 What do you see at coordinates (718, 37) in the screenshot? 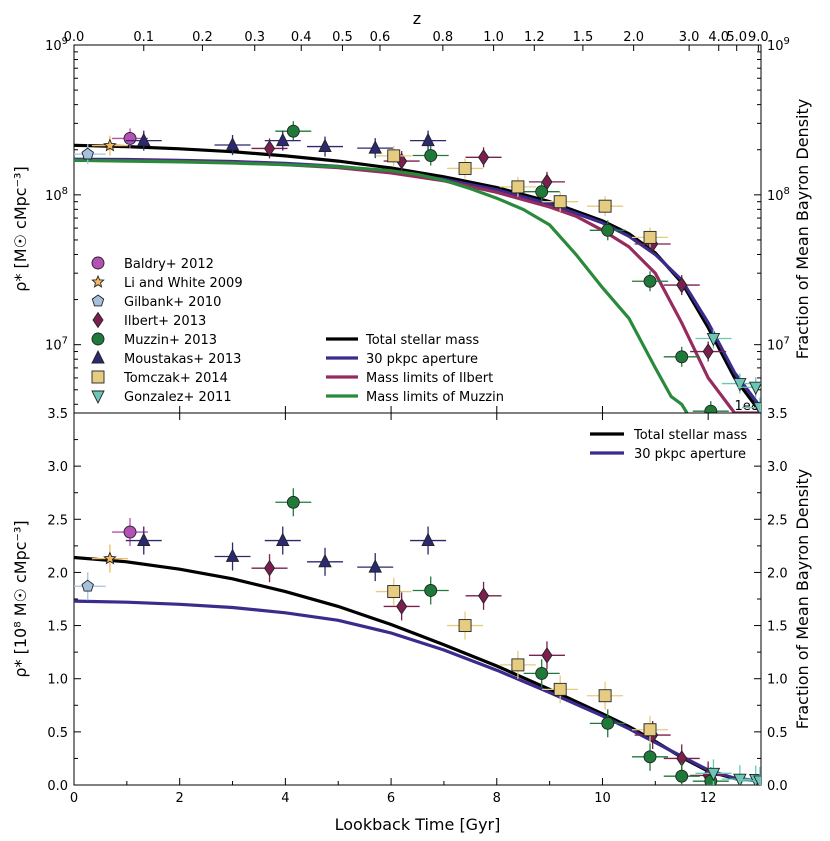
I see `z-tick-label: 4.0` at bounding box center [718, 37].